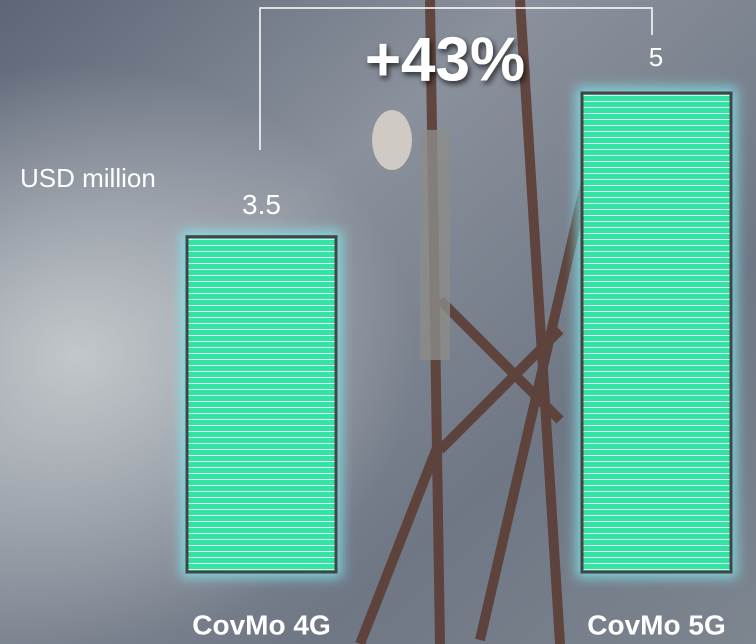 The height and width of the screenshot is (644, 756). I want to click on value-label: 5, so click(656, 57).